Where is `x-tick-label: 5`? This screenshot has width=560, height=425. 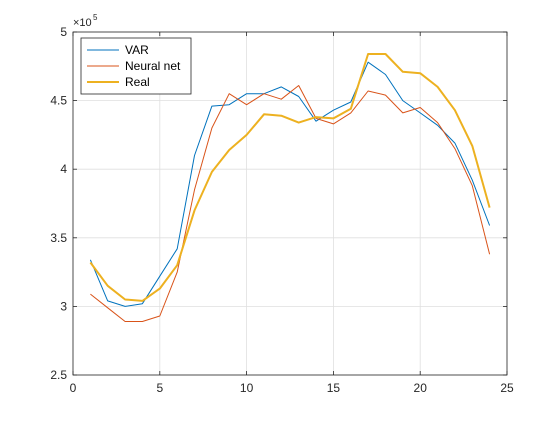
x-tick-label: 5 is located at coordinates (159, 388).